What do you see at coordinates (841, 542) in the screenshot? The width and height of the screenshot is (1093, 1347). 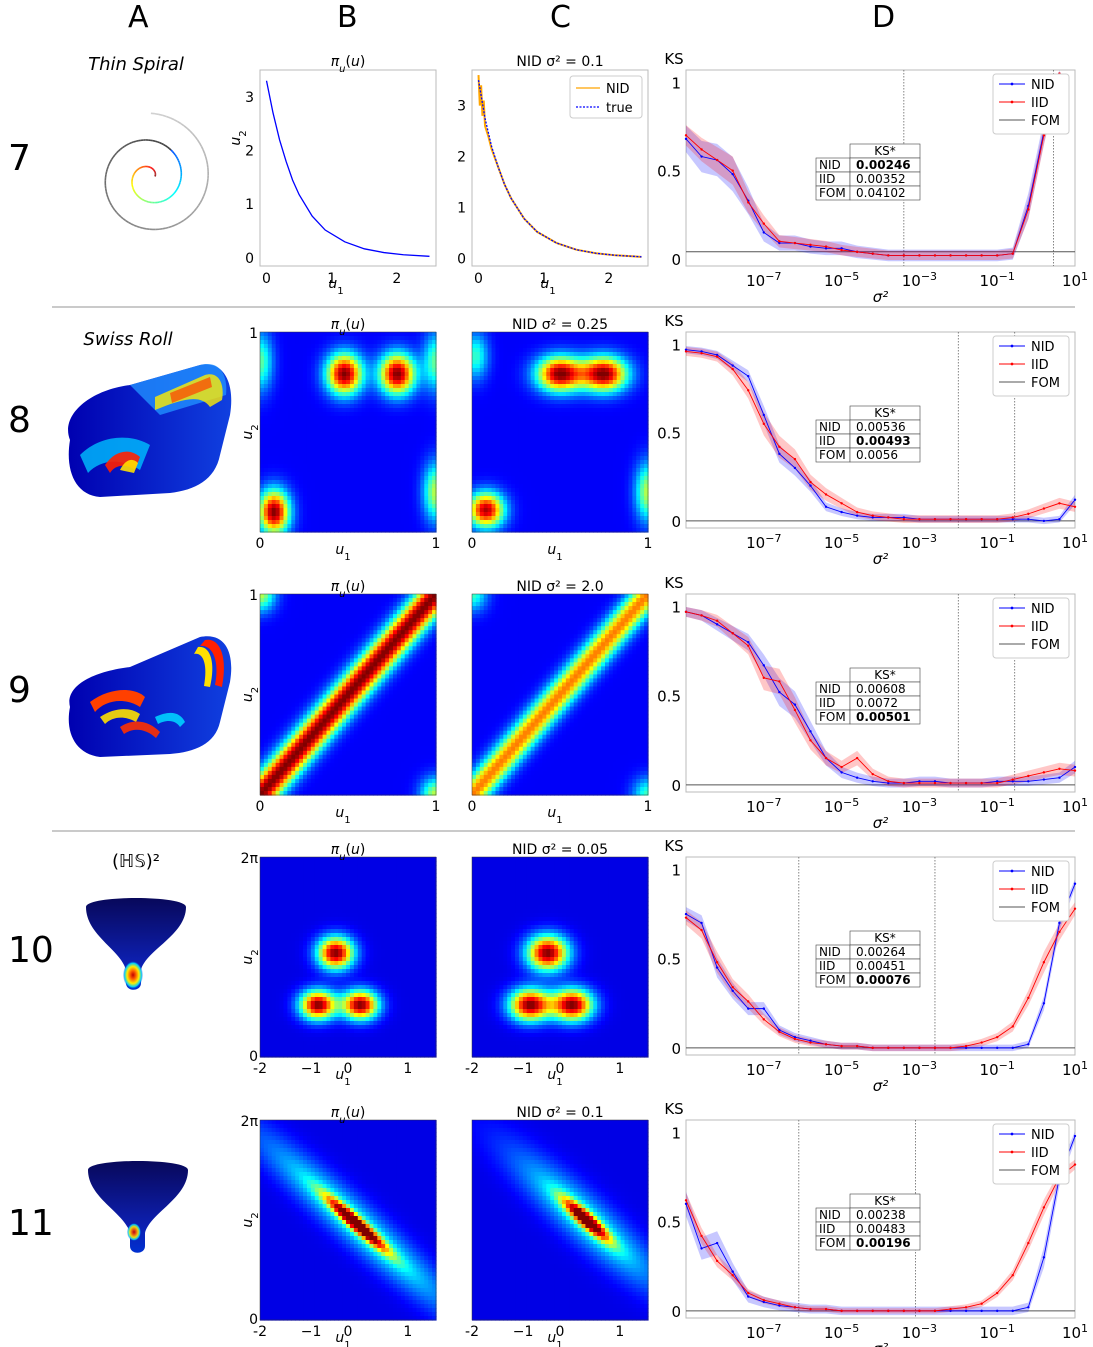 I see `x-tick-label: 10−5` at bounding box center [841, 542].